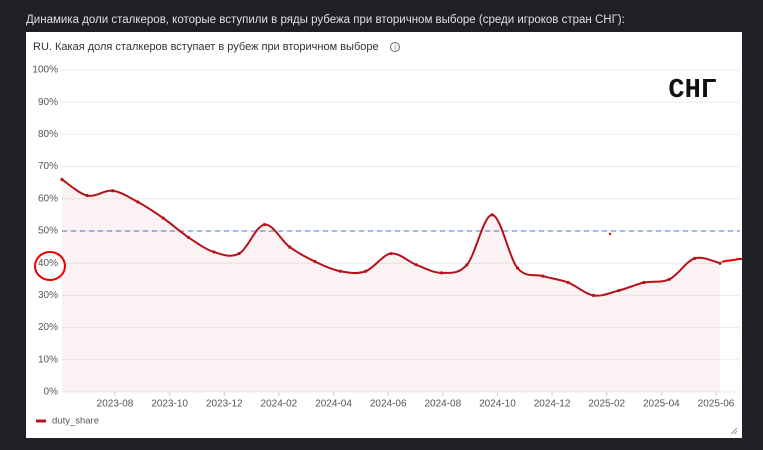 The width and height of the screenshot is (763, 450). What do you see at coordinates (51, 392) in the screenshot?
I see `y-tick-label: 0%` at bounding box center [51, 392].